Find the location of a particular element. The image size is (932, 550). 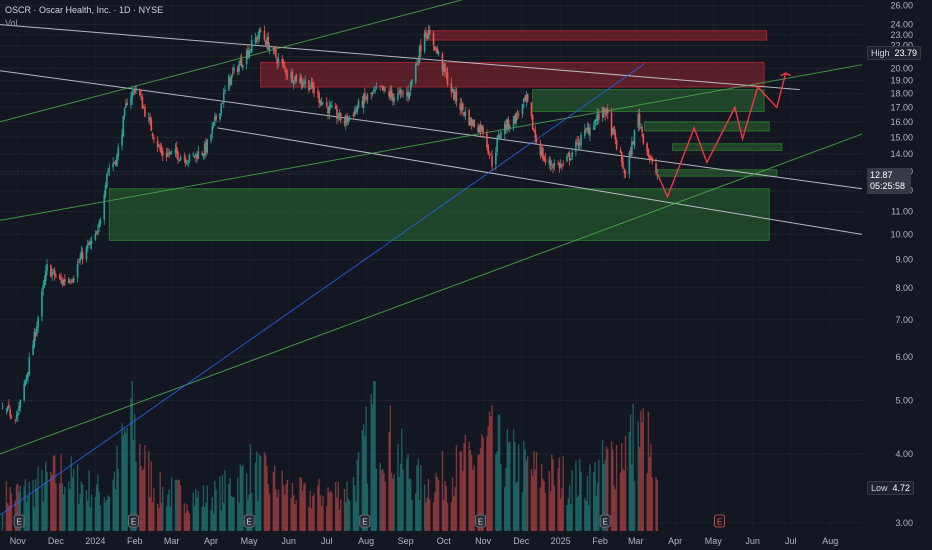

y-tick-label: 19.00 is located at coordinates (901, 81).